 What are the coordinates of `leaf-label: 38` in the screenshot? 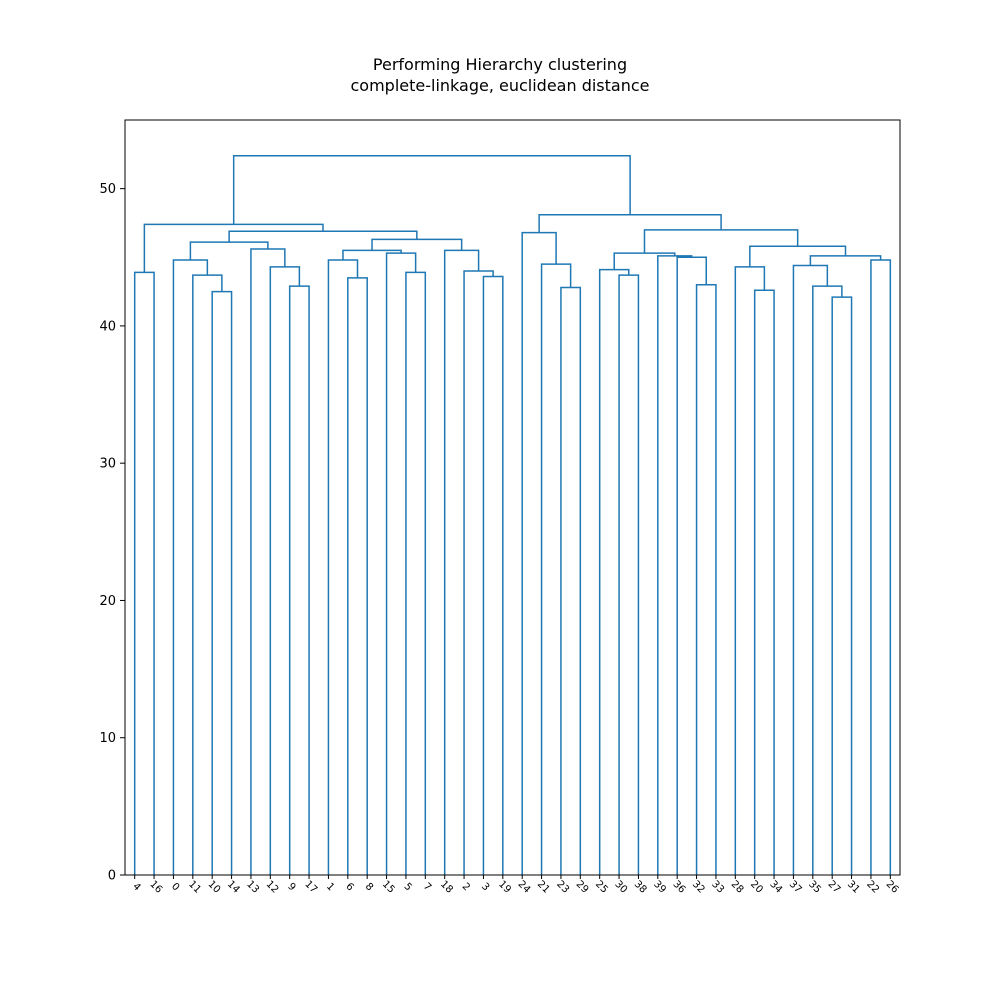 It's located at (640, 887).